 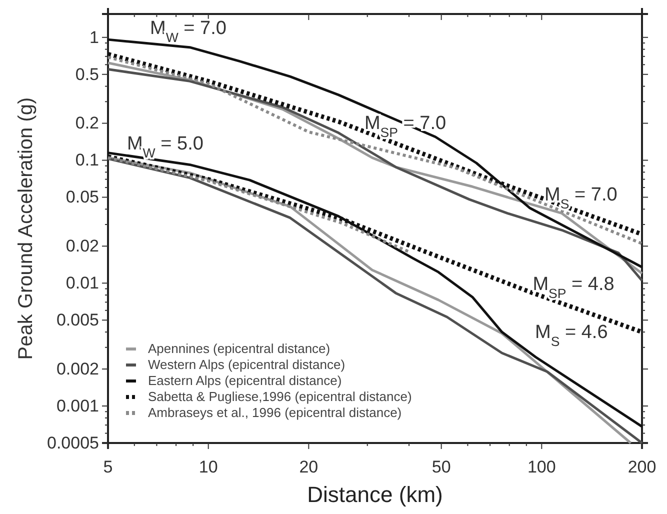 What do you see at coordinates (308, 466) in the screenshot?
I see `x-tick-label: 20` at bounding box center [308, 466].